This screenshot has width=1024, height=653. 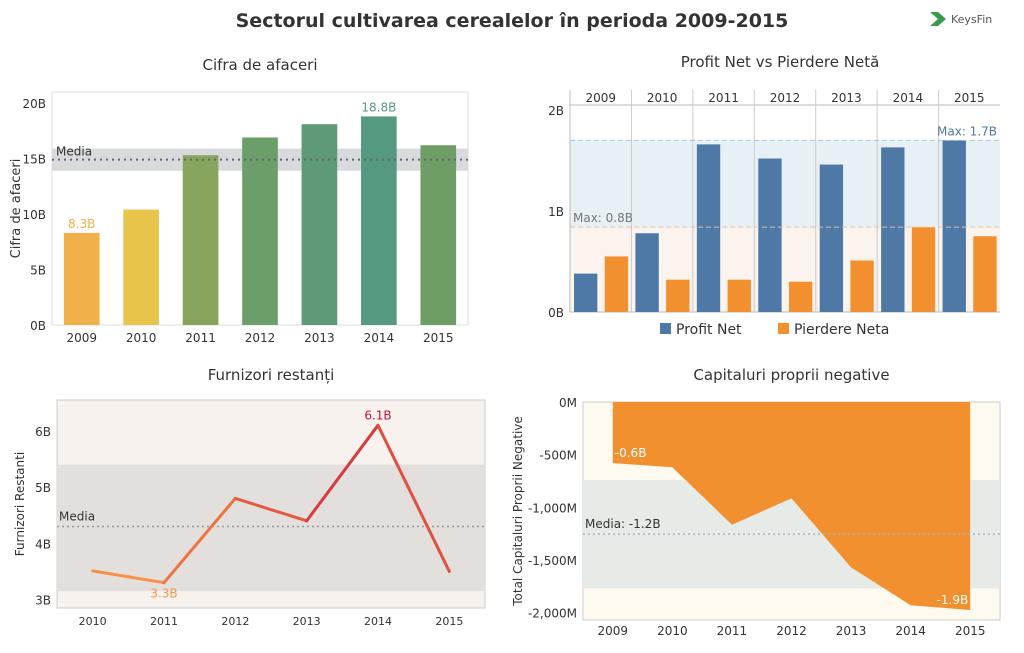 What do you see at coordinates (16, 209) in the screenshot?
I see `chart1-ylabel: Cifra de afaceri` at bounding box center [16, 209].